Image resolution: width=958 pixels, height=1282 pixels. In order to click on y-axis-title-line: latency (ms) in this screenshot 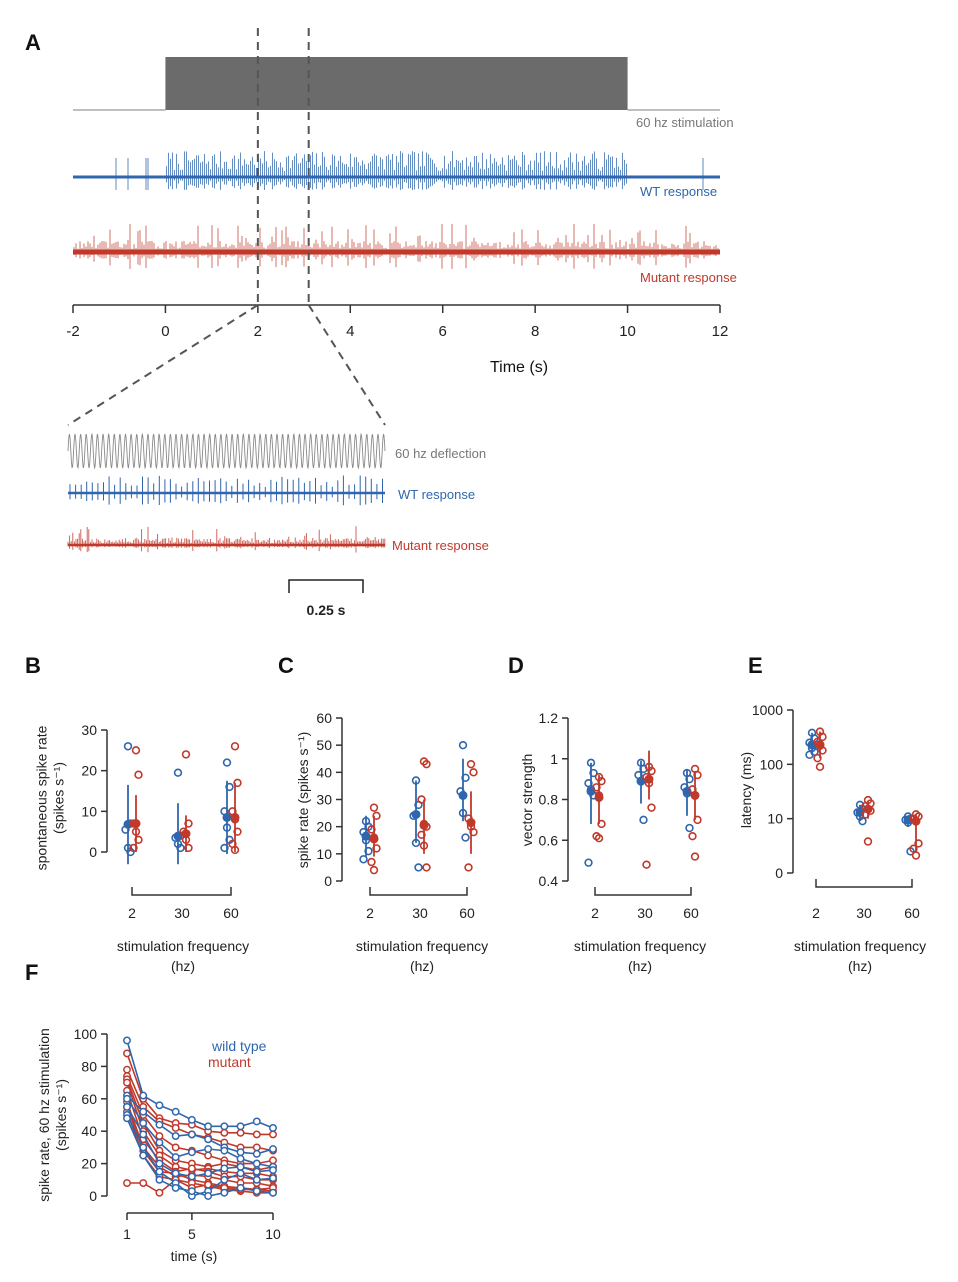, I will do `click(746, 790)`.